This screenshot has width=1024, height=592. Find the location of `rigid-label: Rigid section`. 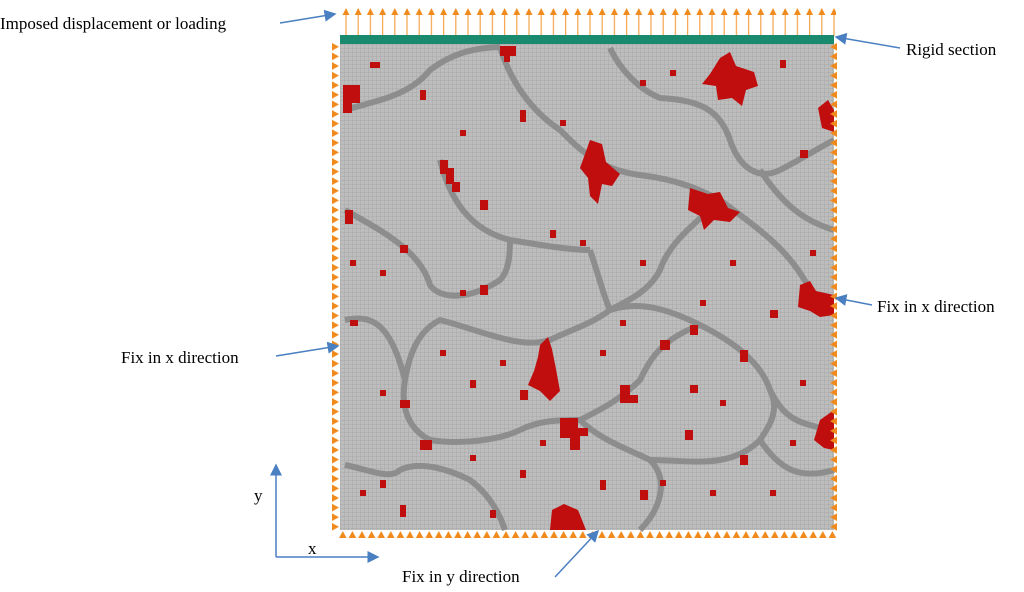

rigid-label: Rigid section is located at coordinates (951, 49).